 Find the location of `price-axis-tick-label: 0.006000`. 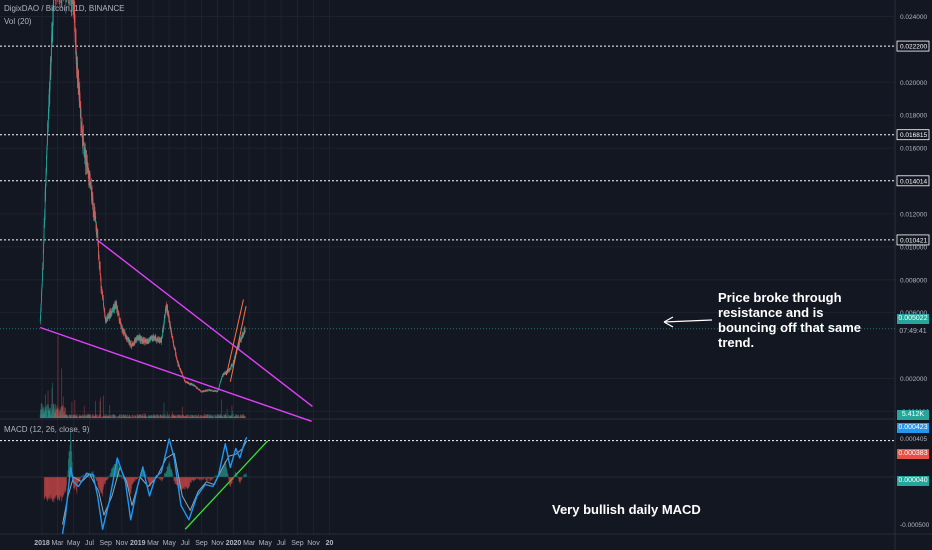

price-axis-tick-label: 0.006000 is located at coordinates (913, 313).